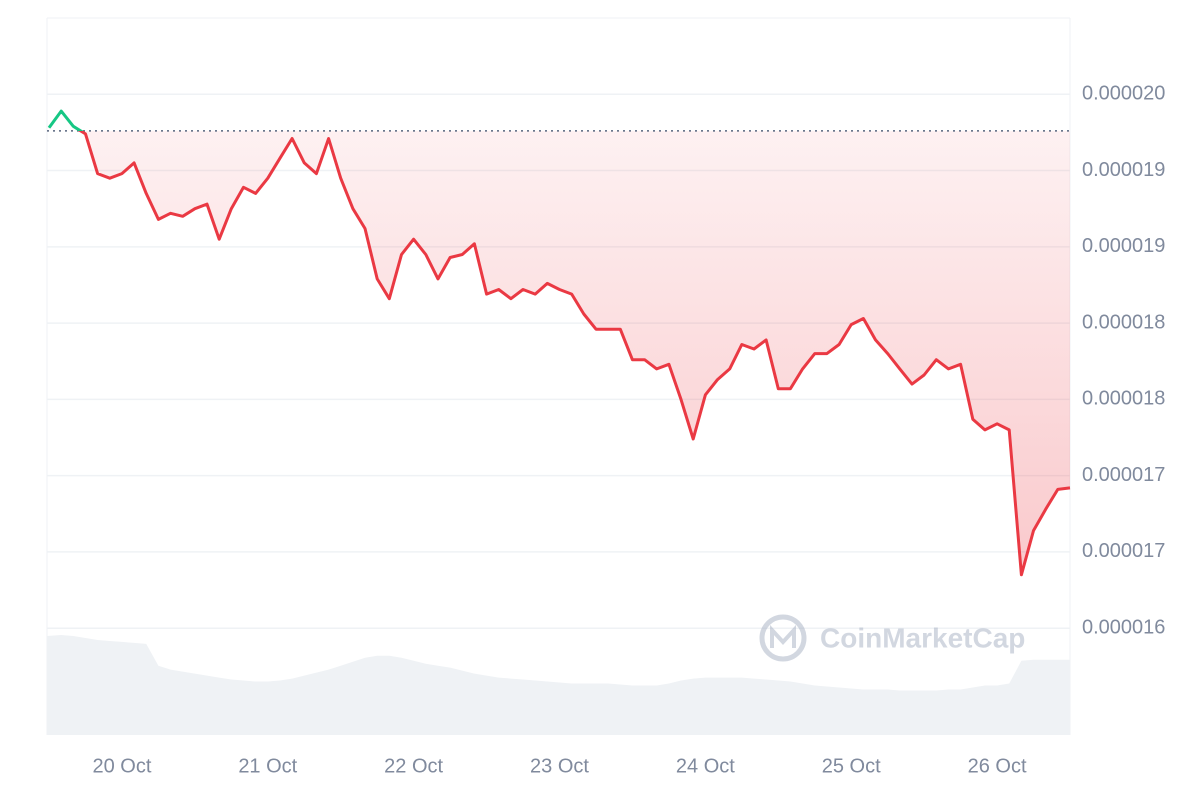 This screenshot has width=1200, height=805. Describe the element at coordinates (1123, 94) in the screenshot. I see `y-tick-label: 0.000020` at that location.